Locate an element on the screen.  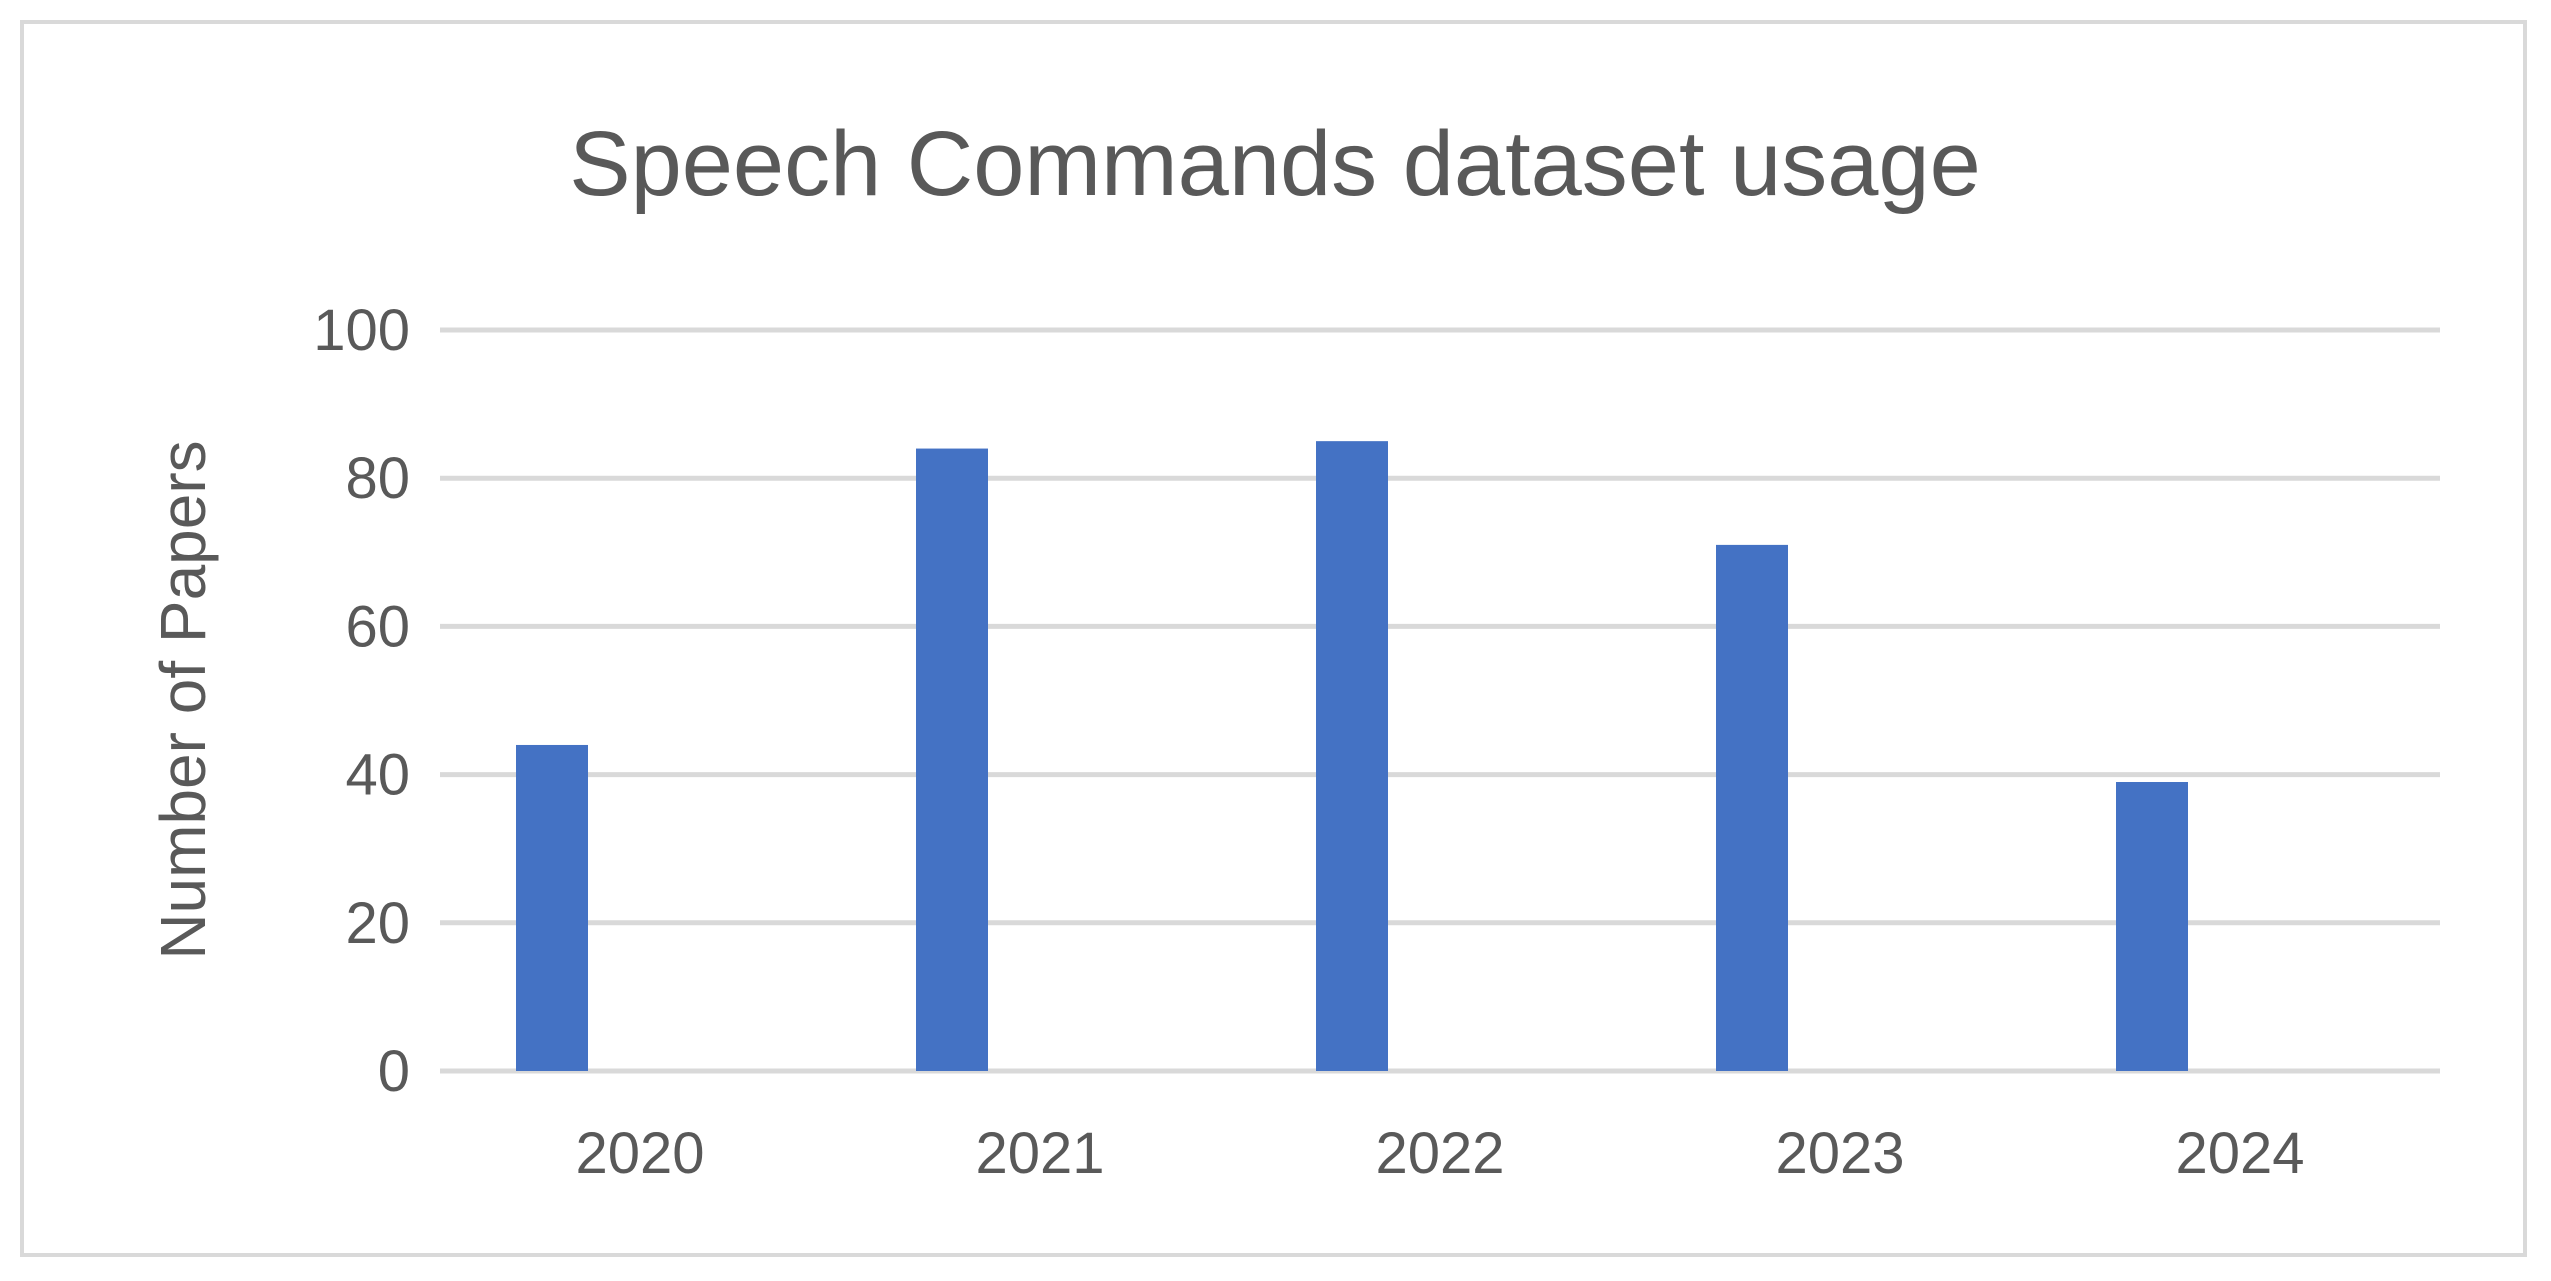
bar-2022 is located at coordinates (1352, 756).